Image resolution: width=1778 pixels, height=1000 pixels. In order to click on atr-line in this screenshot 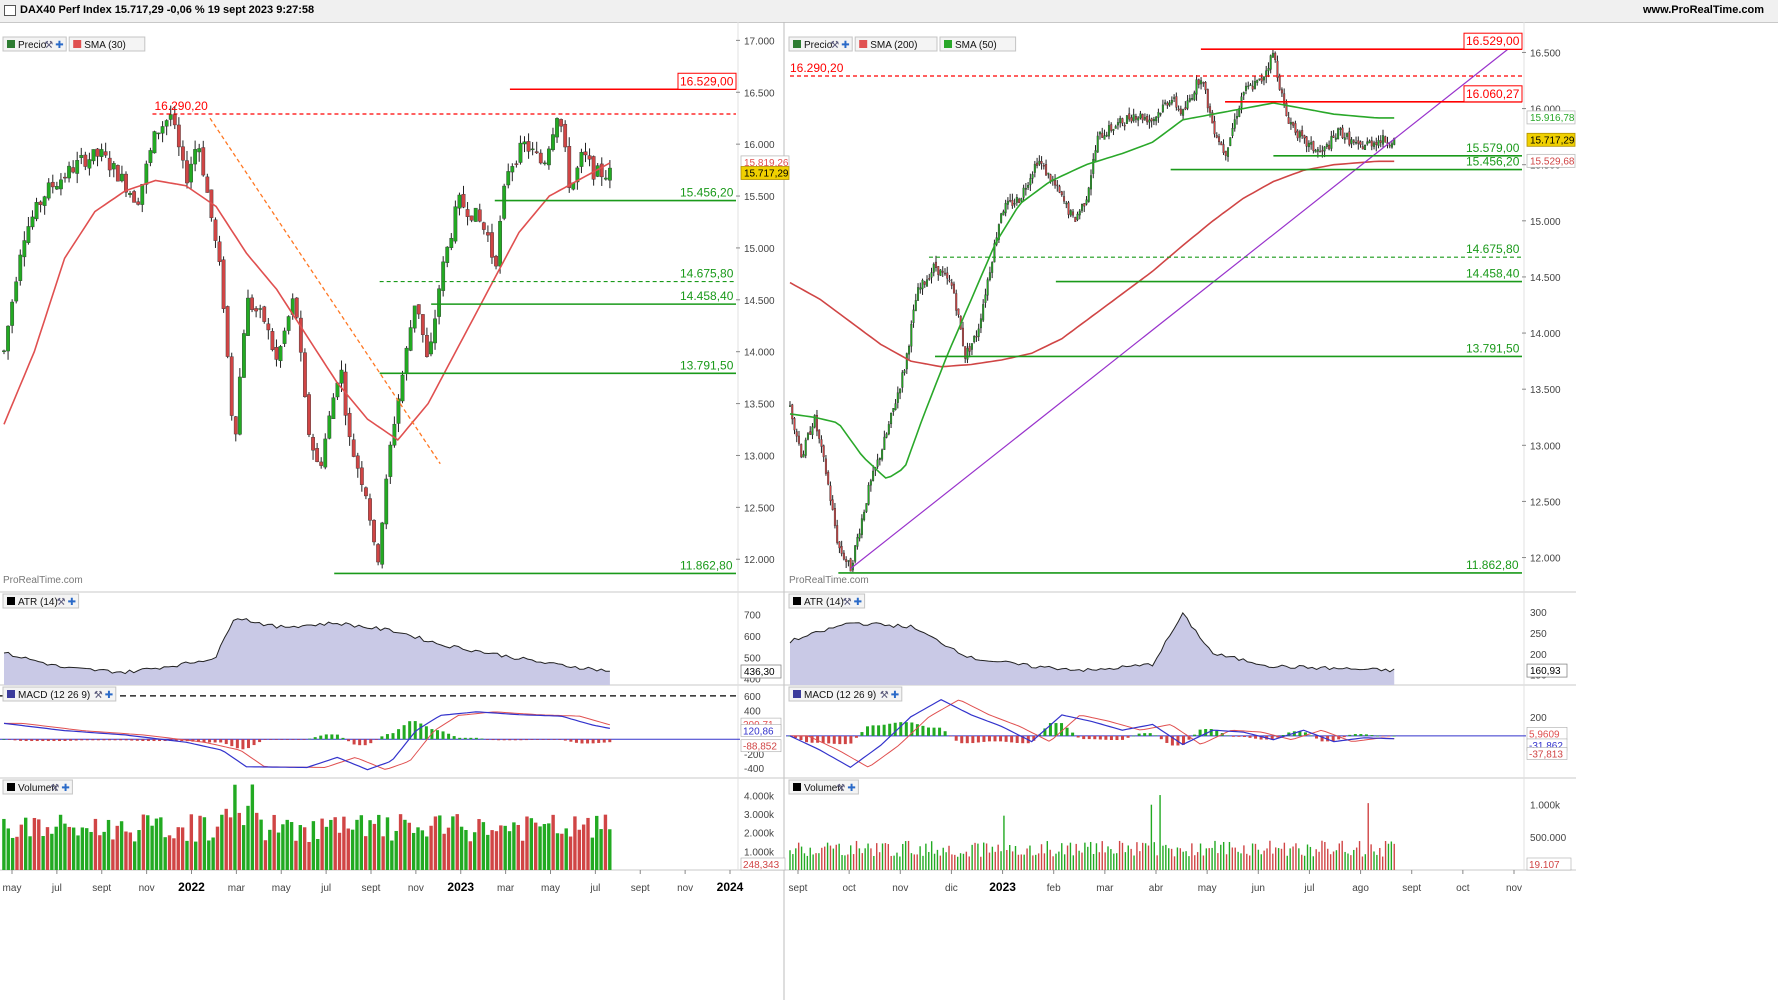, I will do `click(1092, 642)`.